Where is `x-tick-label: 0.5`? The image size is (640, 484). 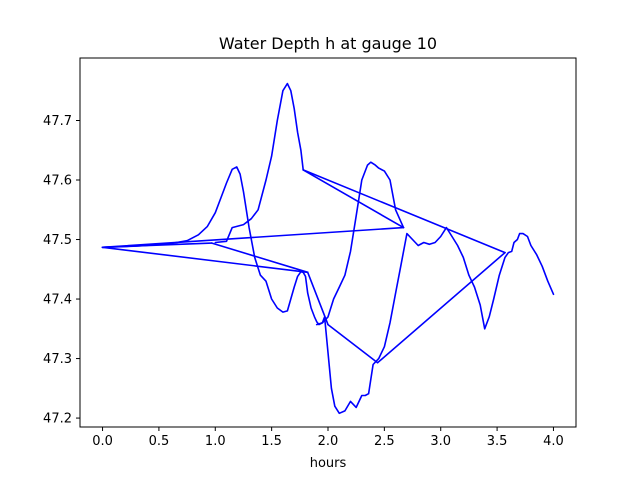 x-tick-label: 0.5 is located at coordinates (159, 441).